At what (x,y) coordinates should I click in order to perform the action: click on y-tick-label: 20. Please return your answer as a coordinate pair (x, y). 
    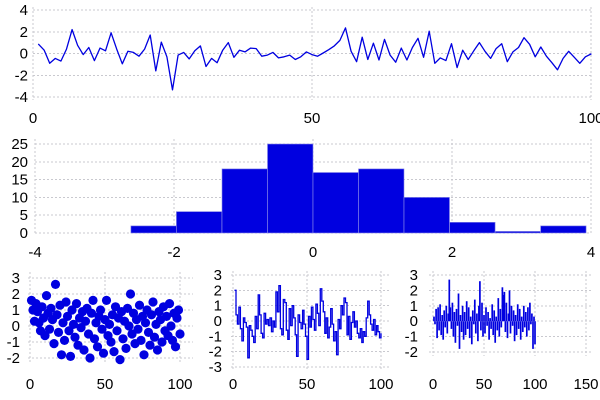
    Looking at the image, I should click on (19, 162).